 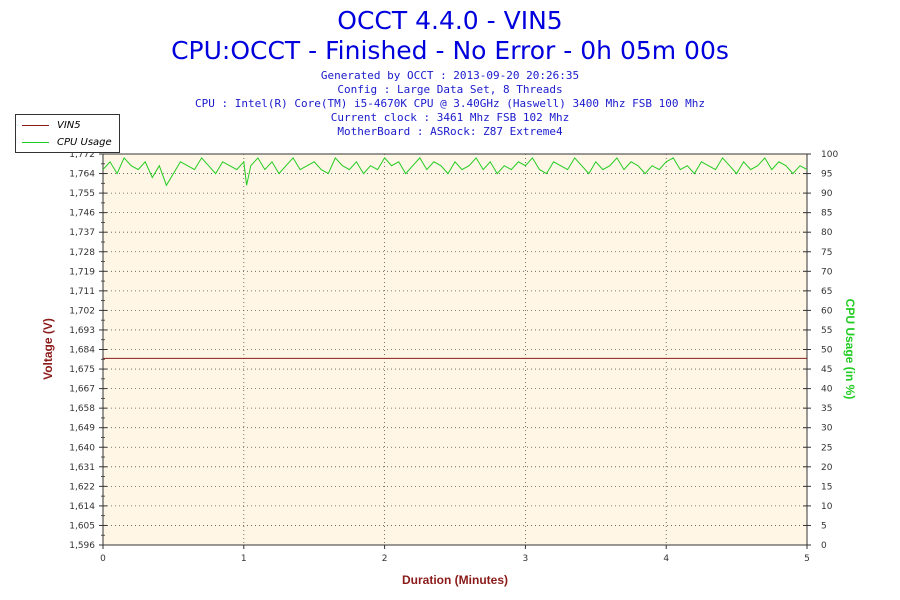 What do you see at coordinates (103, 559) in the screenshot?
I see `x-tick-label: 0` at bounding box center [103, 559].